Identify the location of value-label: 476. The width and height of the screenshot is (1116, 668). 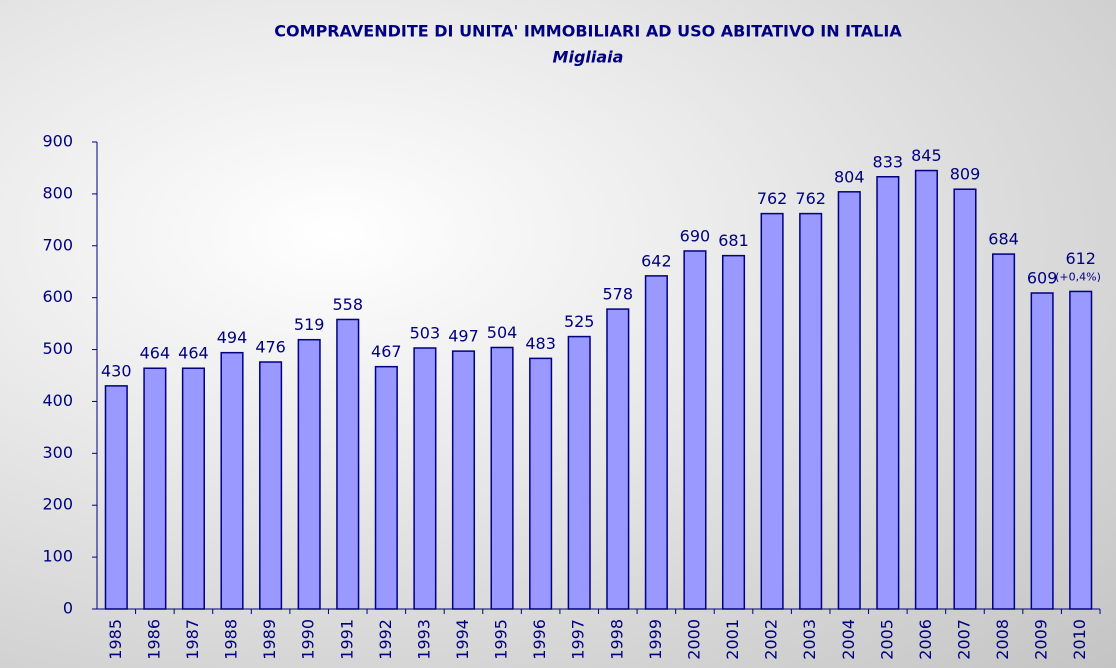
(270, 347).